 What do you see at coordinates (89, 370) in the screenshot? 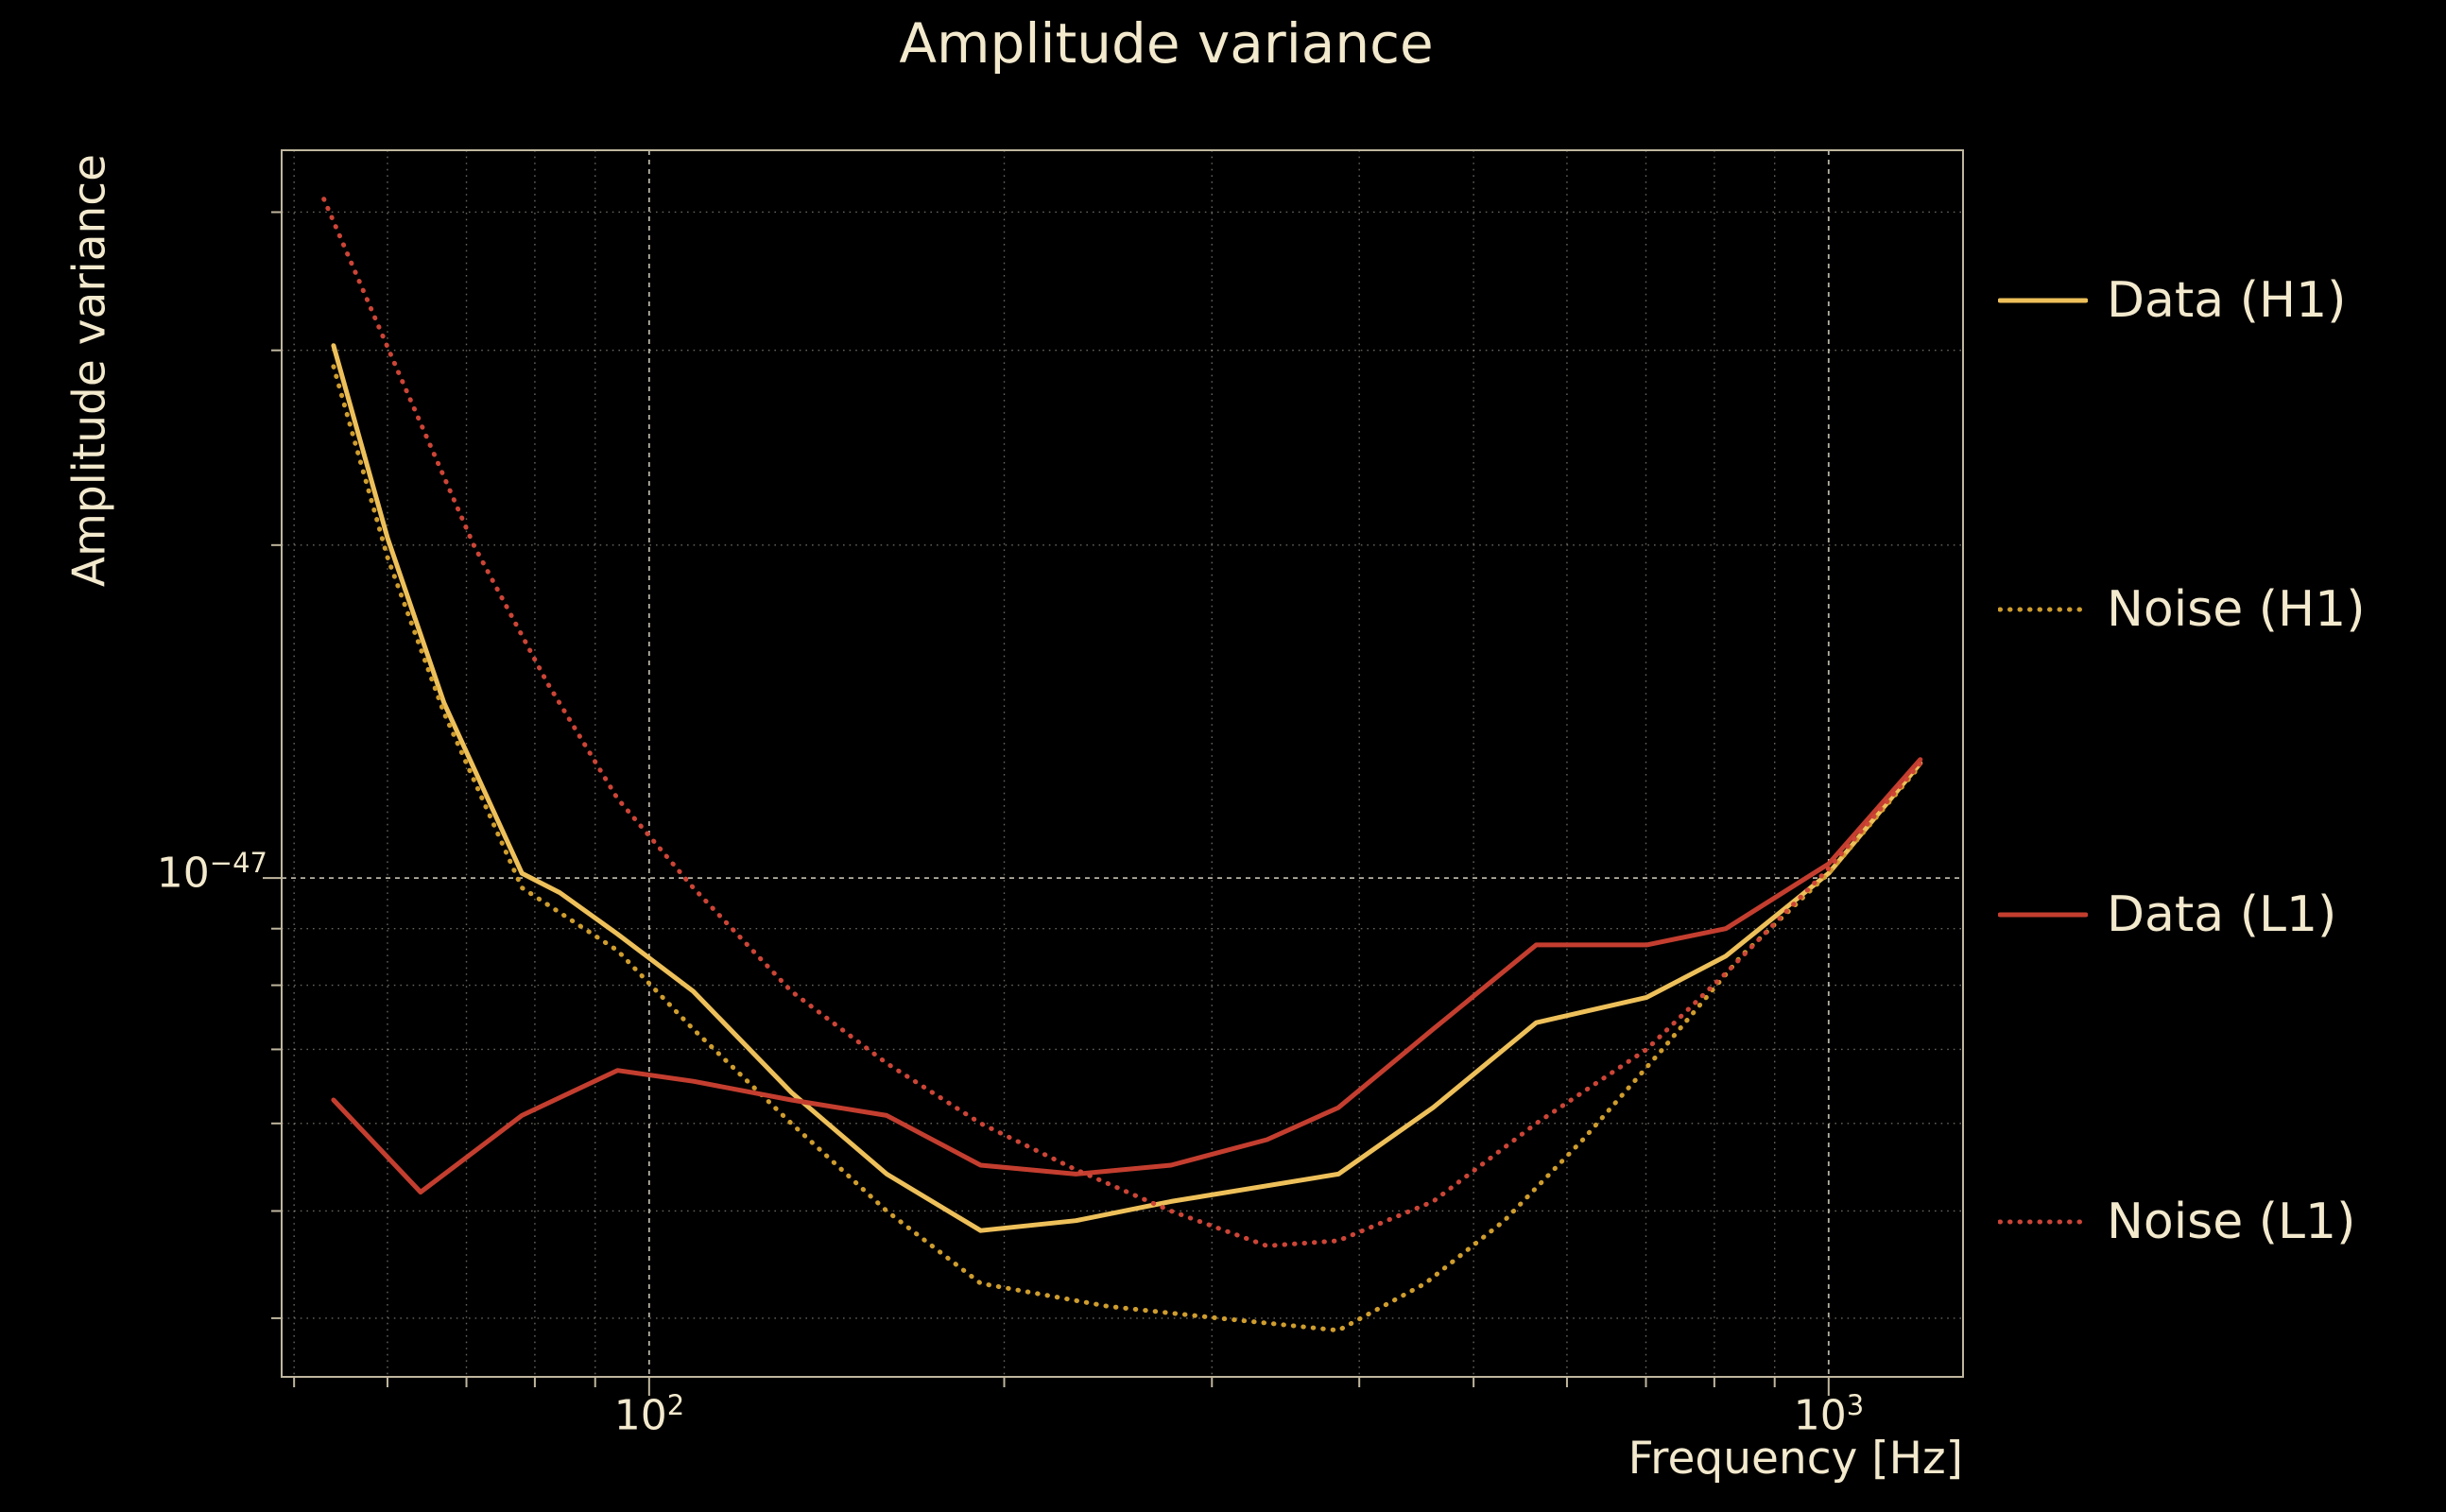
I see `y-axis-label: Amplitude variance` at bounding box center [89, 370].